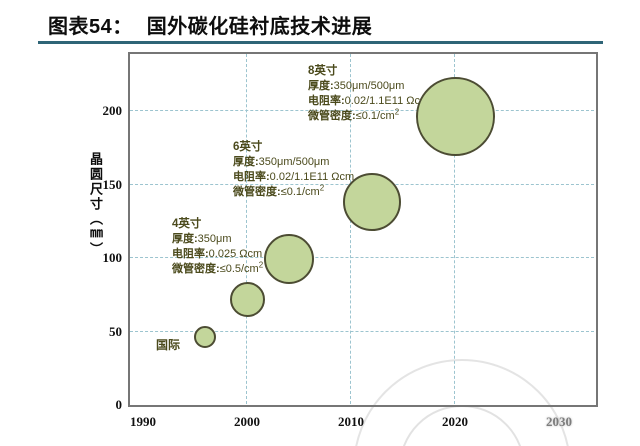  Describe the element at coordinates (112, 110) in the screenshot. I see `y-tick-label: 200` at that location.